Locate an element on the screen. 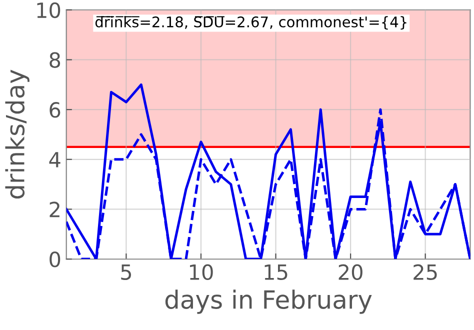  y-tick-label: 0 is located at coordinates (55, 260).